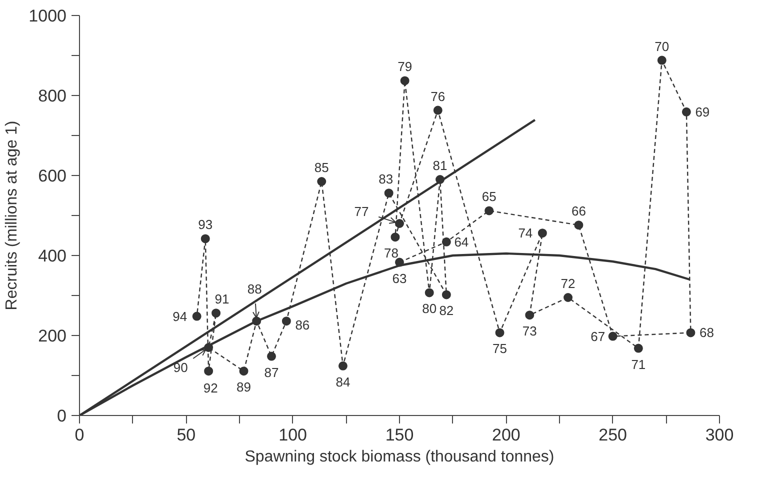 The width and height of the screenshot is (759, 498). What do you see at coordinates (529, 331) in the screenshot?
I see `annotation: 73` at bounding box center [529, 331].